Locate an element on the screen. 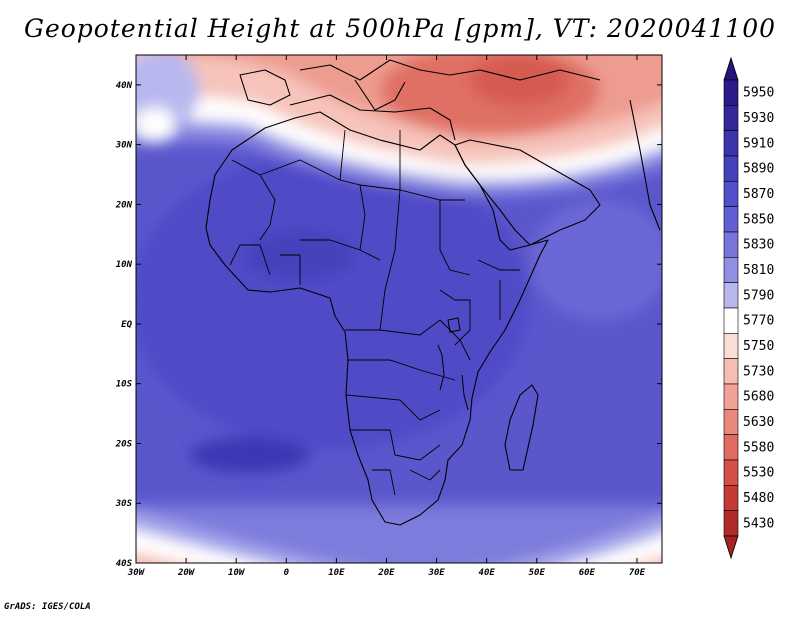 Image resolution: width=800 pixels, height=618 pixels. lon-tick-label: 10E is located at coordinates (336, 573).